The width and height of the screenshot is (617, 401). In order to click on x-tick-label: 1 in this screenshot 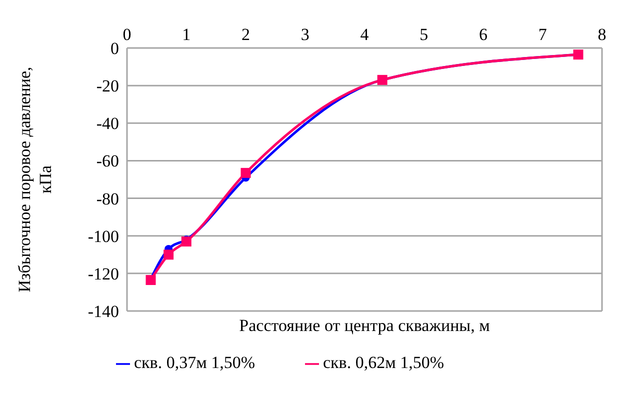, I will do `click(186, 34)`.